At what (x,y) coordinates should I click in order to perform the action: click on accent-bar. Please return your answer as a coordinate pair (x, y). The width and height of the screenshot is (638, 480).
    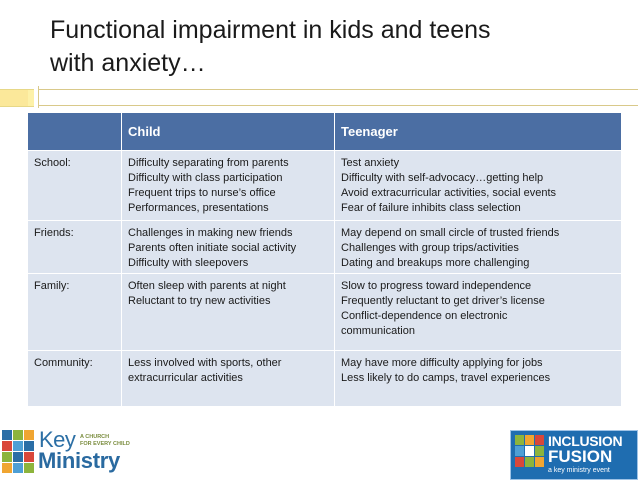
    Looking at the image, I should click on (17, 98).